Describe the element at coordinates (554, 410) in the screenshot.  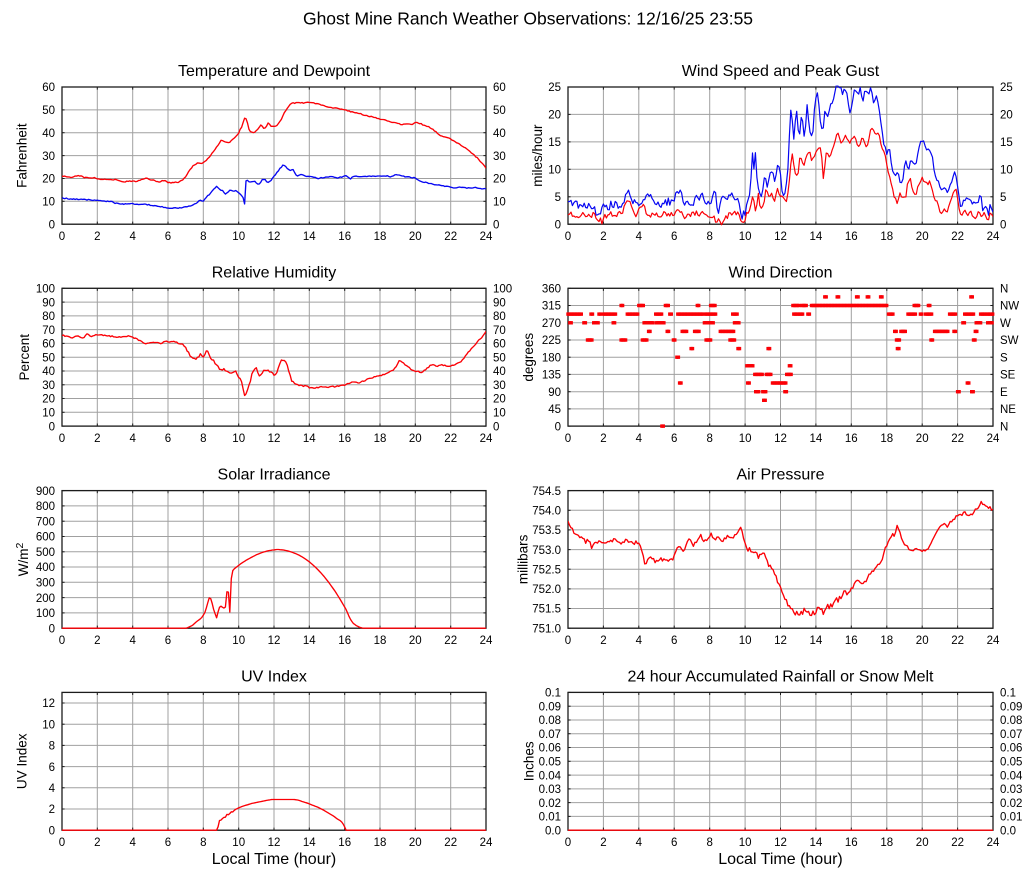
I see `svg-text: 45` at that location.